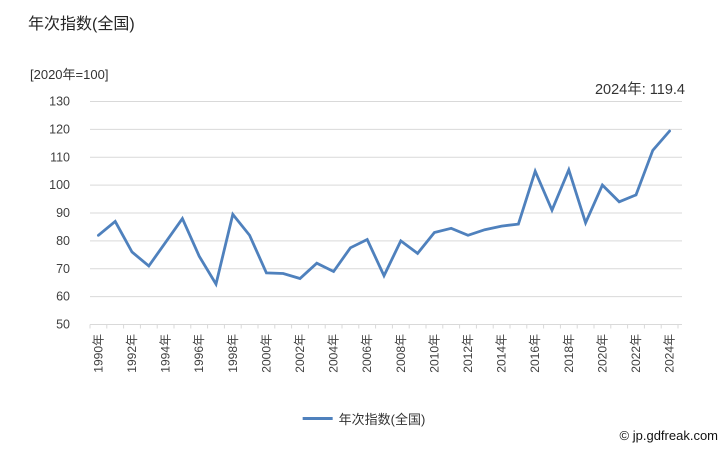 The width and height of the screenshot is (728, 450). Describe the element at coordinates (59, 129) in the screenshot. I see `y-tick-label-120: 120` at that location.